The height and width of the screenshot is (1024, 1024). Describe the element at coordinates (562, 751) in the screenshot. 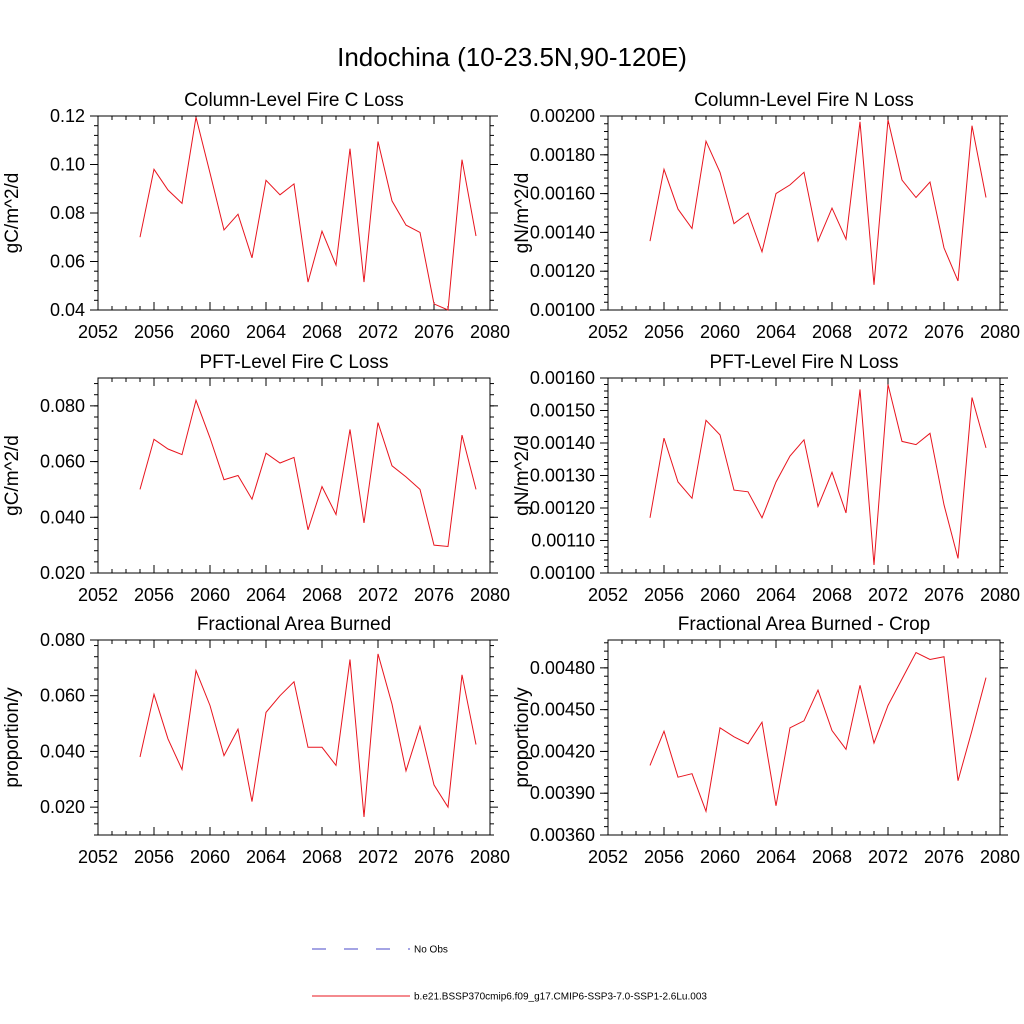

I see `y-tick-label: 0.00420` at that location.